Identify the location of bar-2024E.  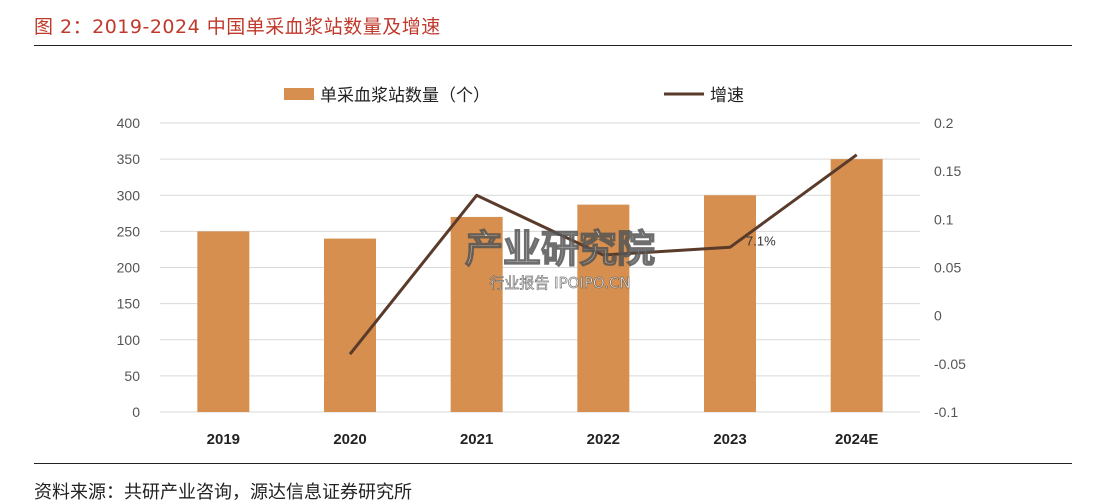
(856, 285).